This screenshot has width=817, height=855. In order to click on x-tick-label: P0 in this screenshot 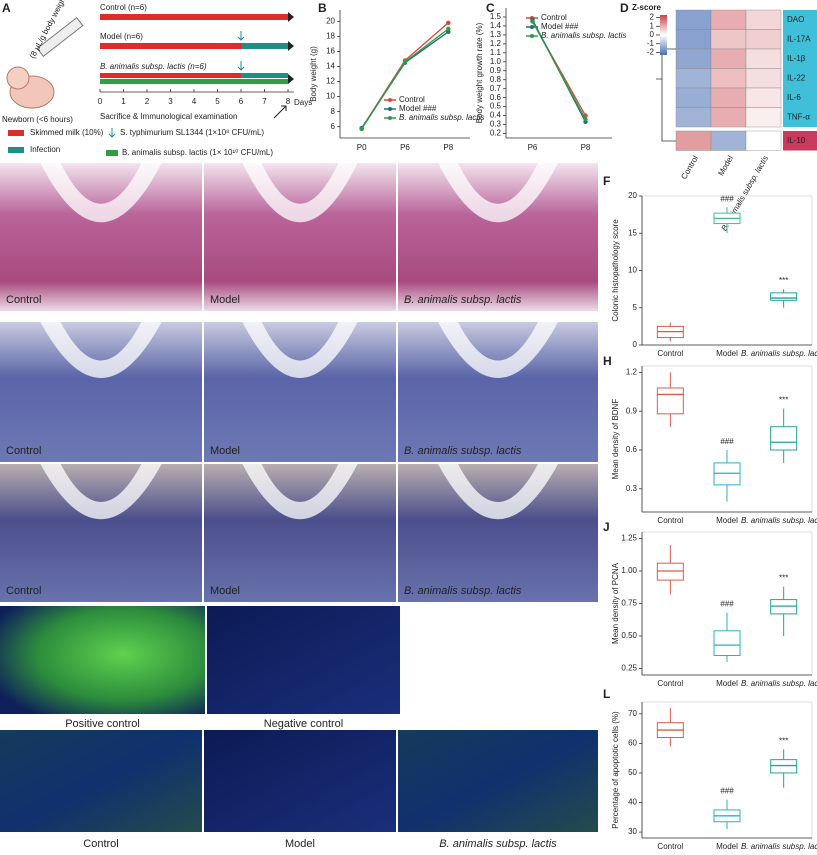, I will do `click(362, 147)`.